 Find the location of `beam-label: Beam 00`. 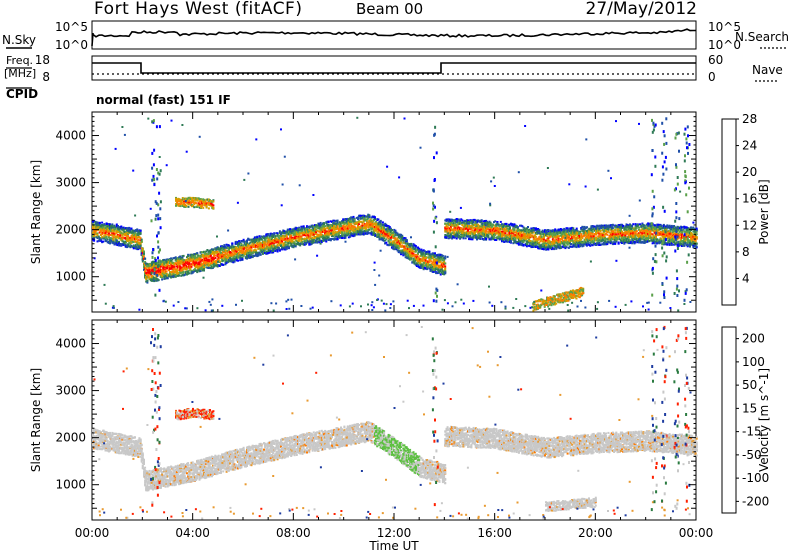

beam-label: Beam 00 is located at coordinates (389, 9).